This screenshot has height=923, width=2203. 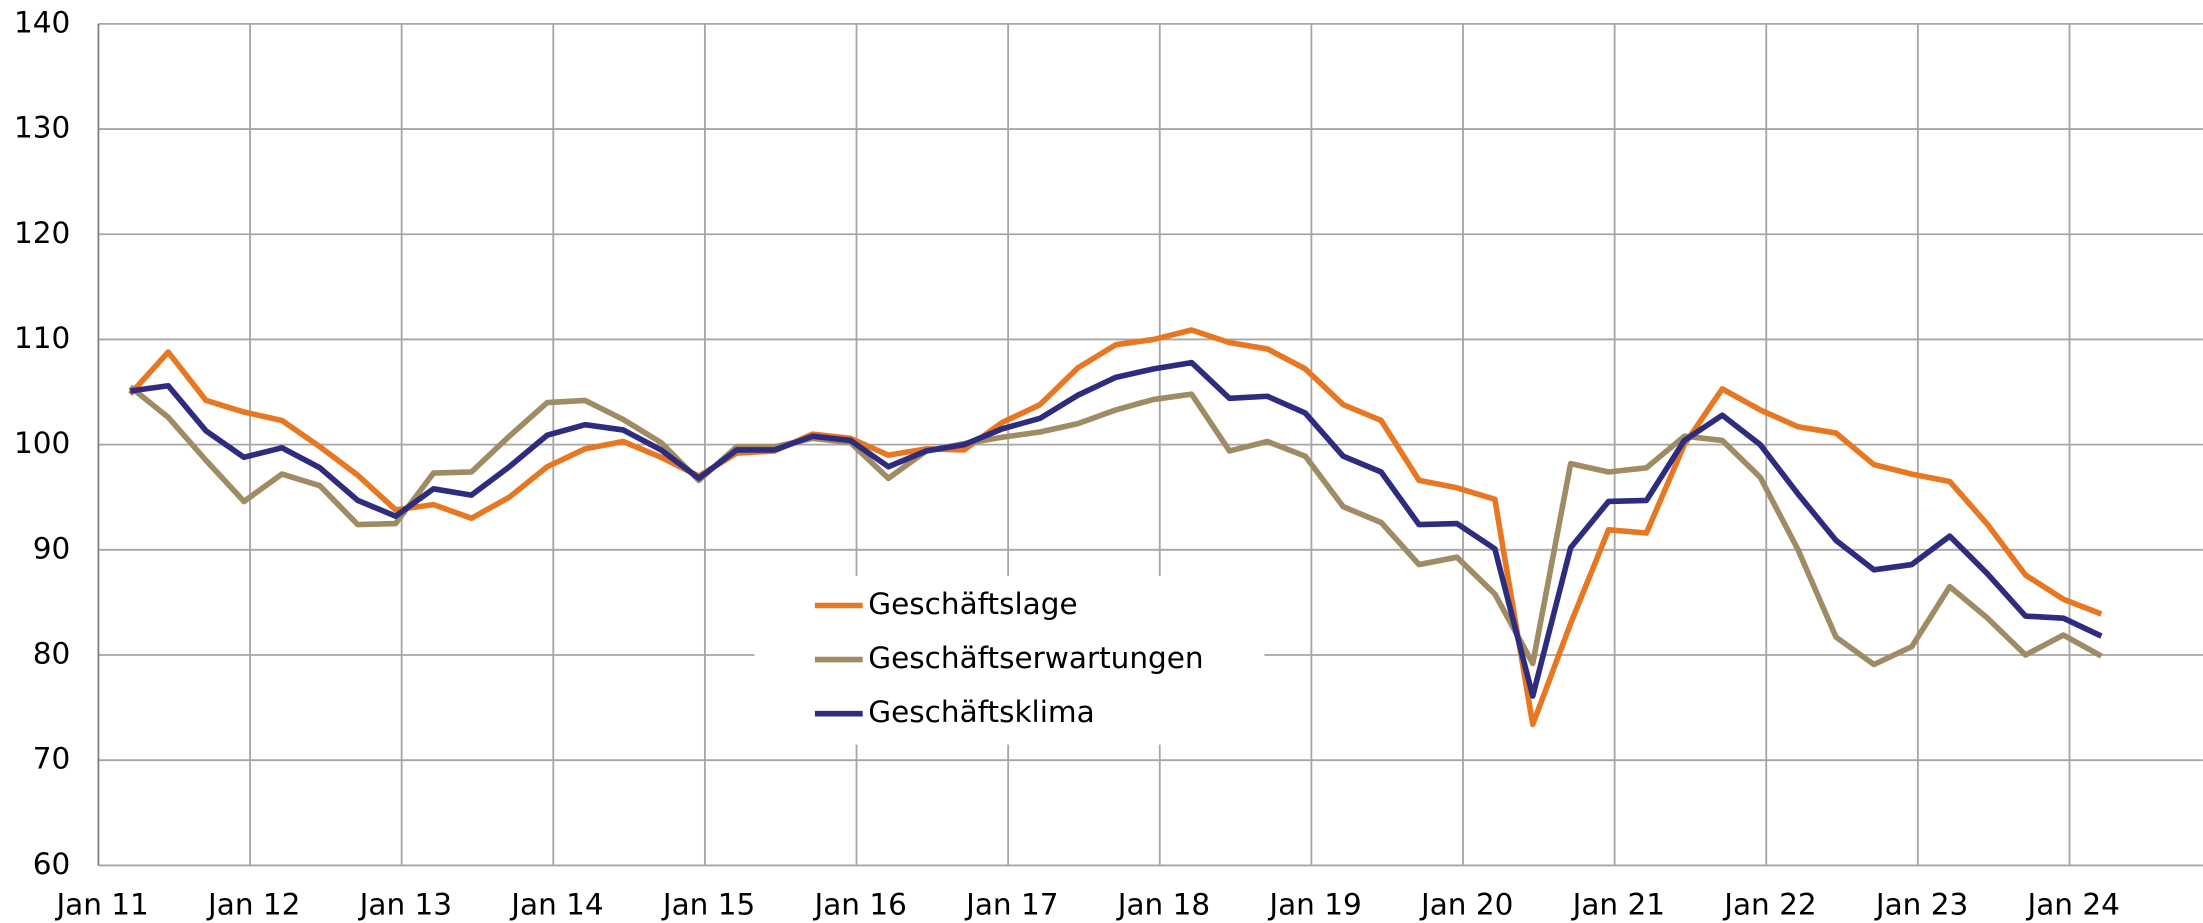 I want to click on y-tick-label: 120, so click(x=42, y=233).